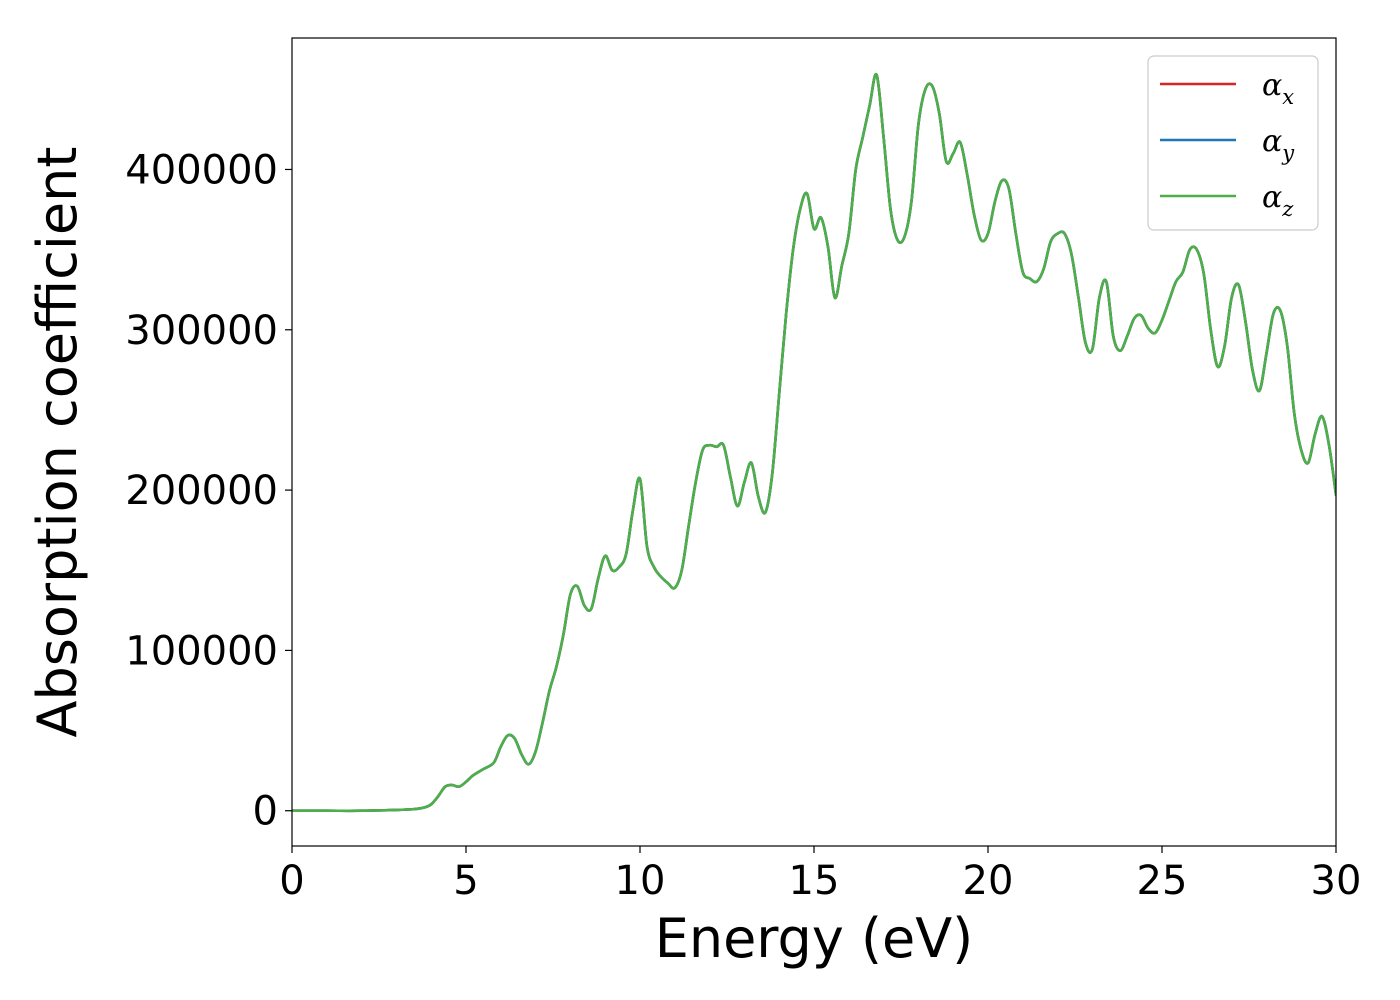  I want to click on legend-box, so click(1233, 143).